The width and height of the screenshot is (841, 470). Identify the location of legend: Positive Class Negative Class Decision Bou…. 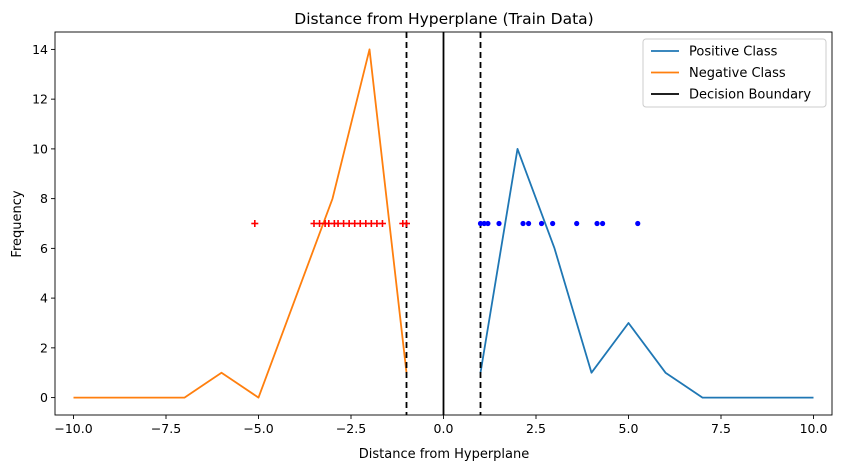
(734, 73).